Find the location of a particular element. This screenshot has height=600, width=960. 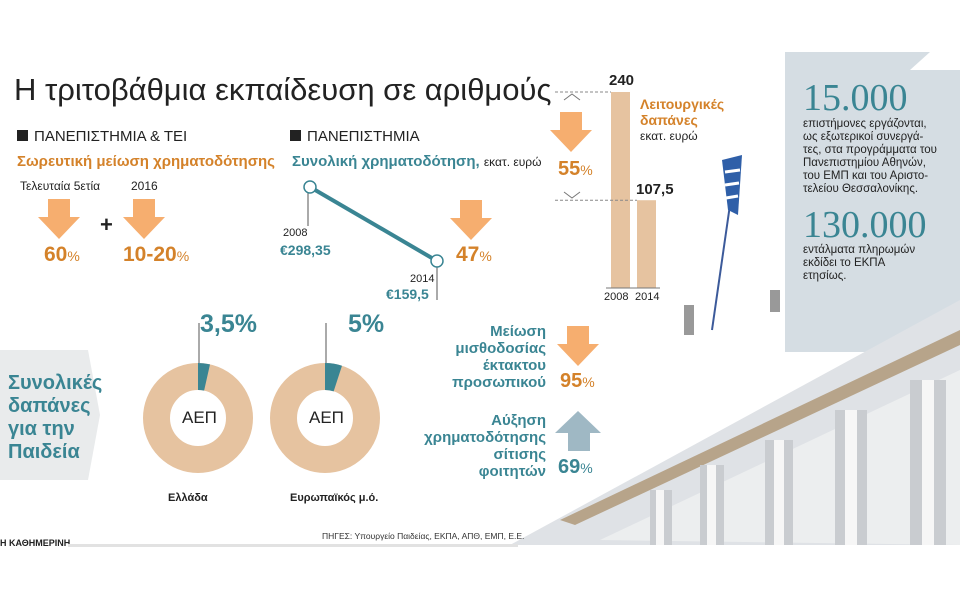

pie-center-greece: ΑΕΠ is located at coordinates (199, 417).